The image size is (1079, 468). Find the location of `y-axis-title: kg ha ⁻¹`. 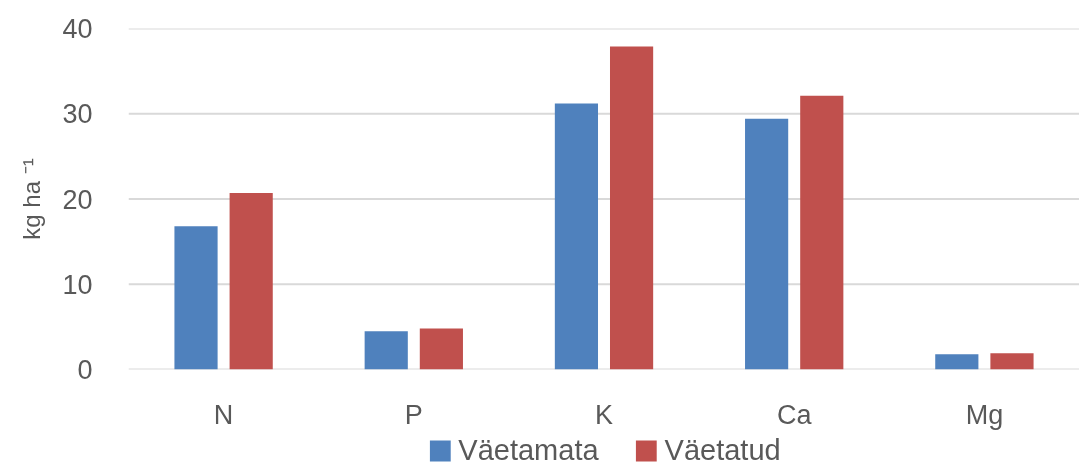

y-axis-title: kg ha ⁻¹ is located at coordinates (32, 199).